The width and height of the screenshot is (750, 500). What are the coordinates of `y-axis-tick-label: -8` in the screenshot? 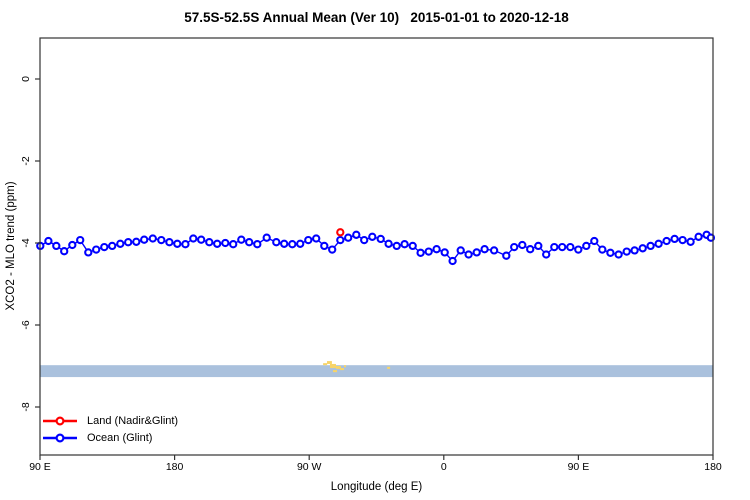 It's located at (26, 406).